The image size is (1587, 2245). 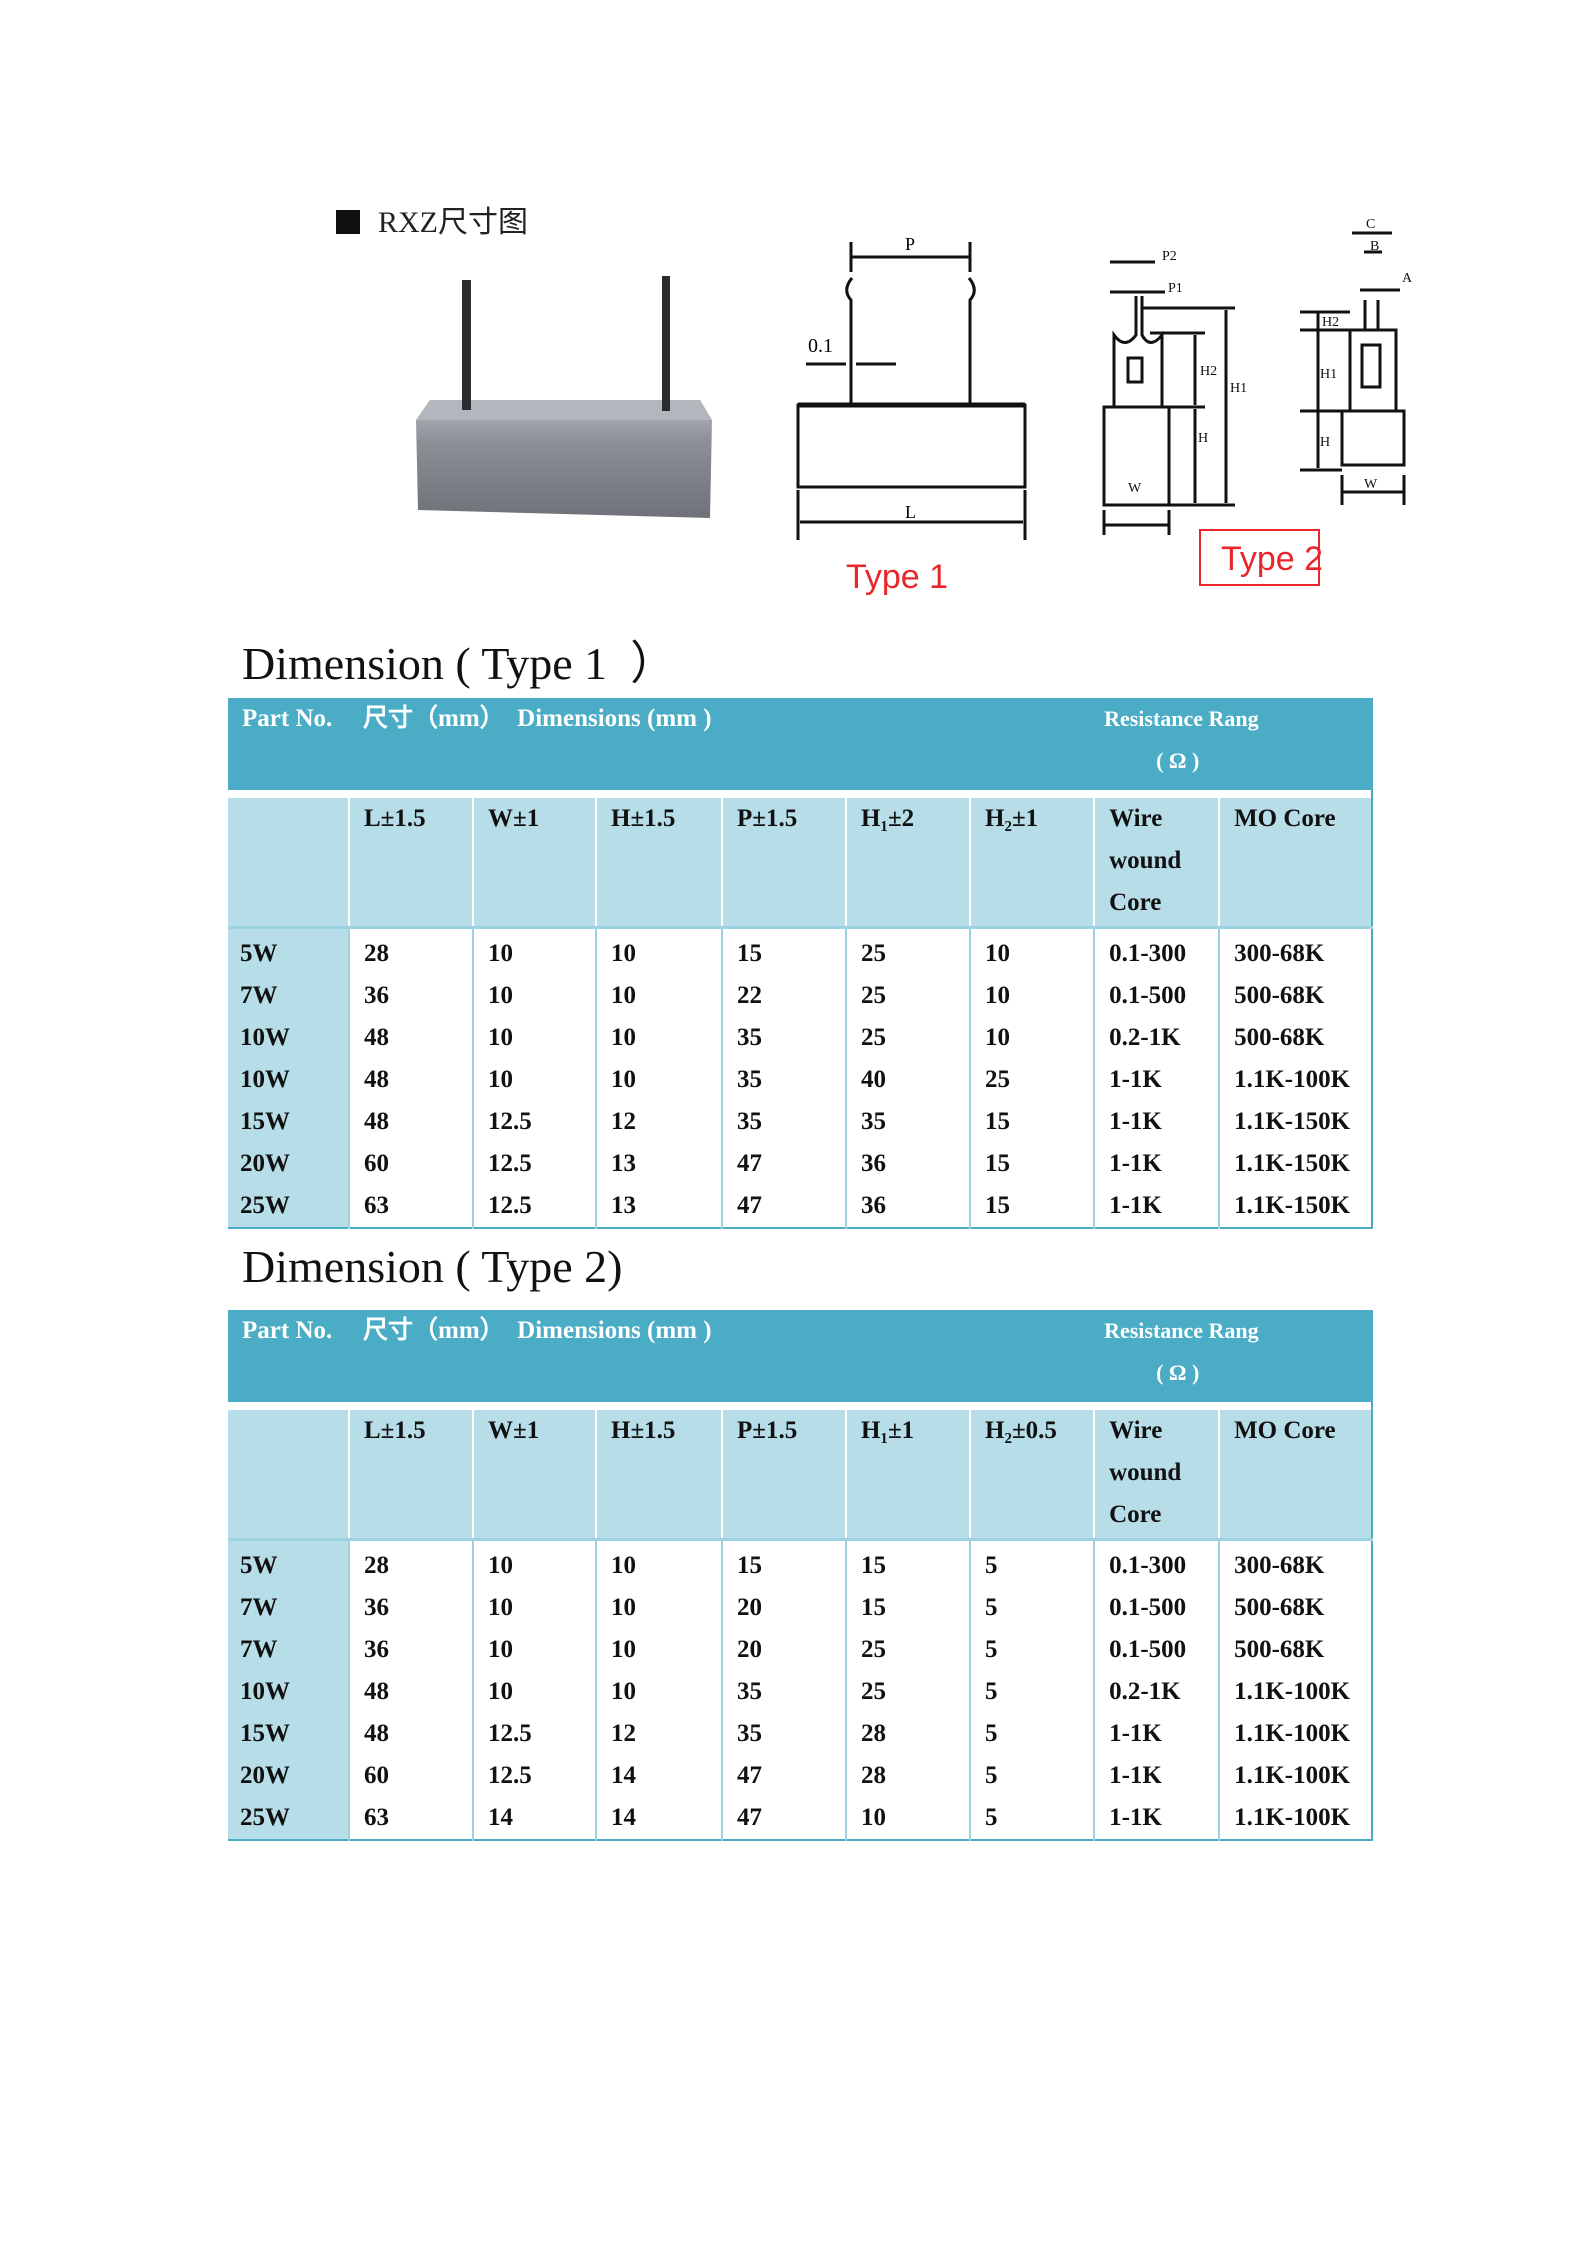 What do you see at coordinates (1156, 1608) in the screenshot?
I see `table-cell: 0.1-500` at bounding box center [1156, 1608].